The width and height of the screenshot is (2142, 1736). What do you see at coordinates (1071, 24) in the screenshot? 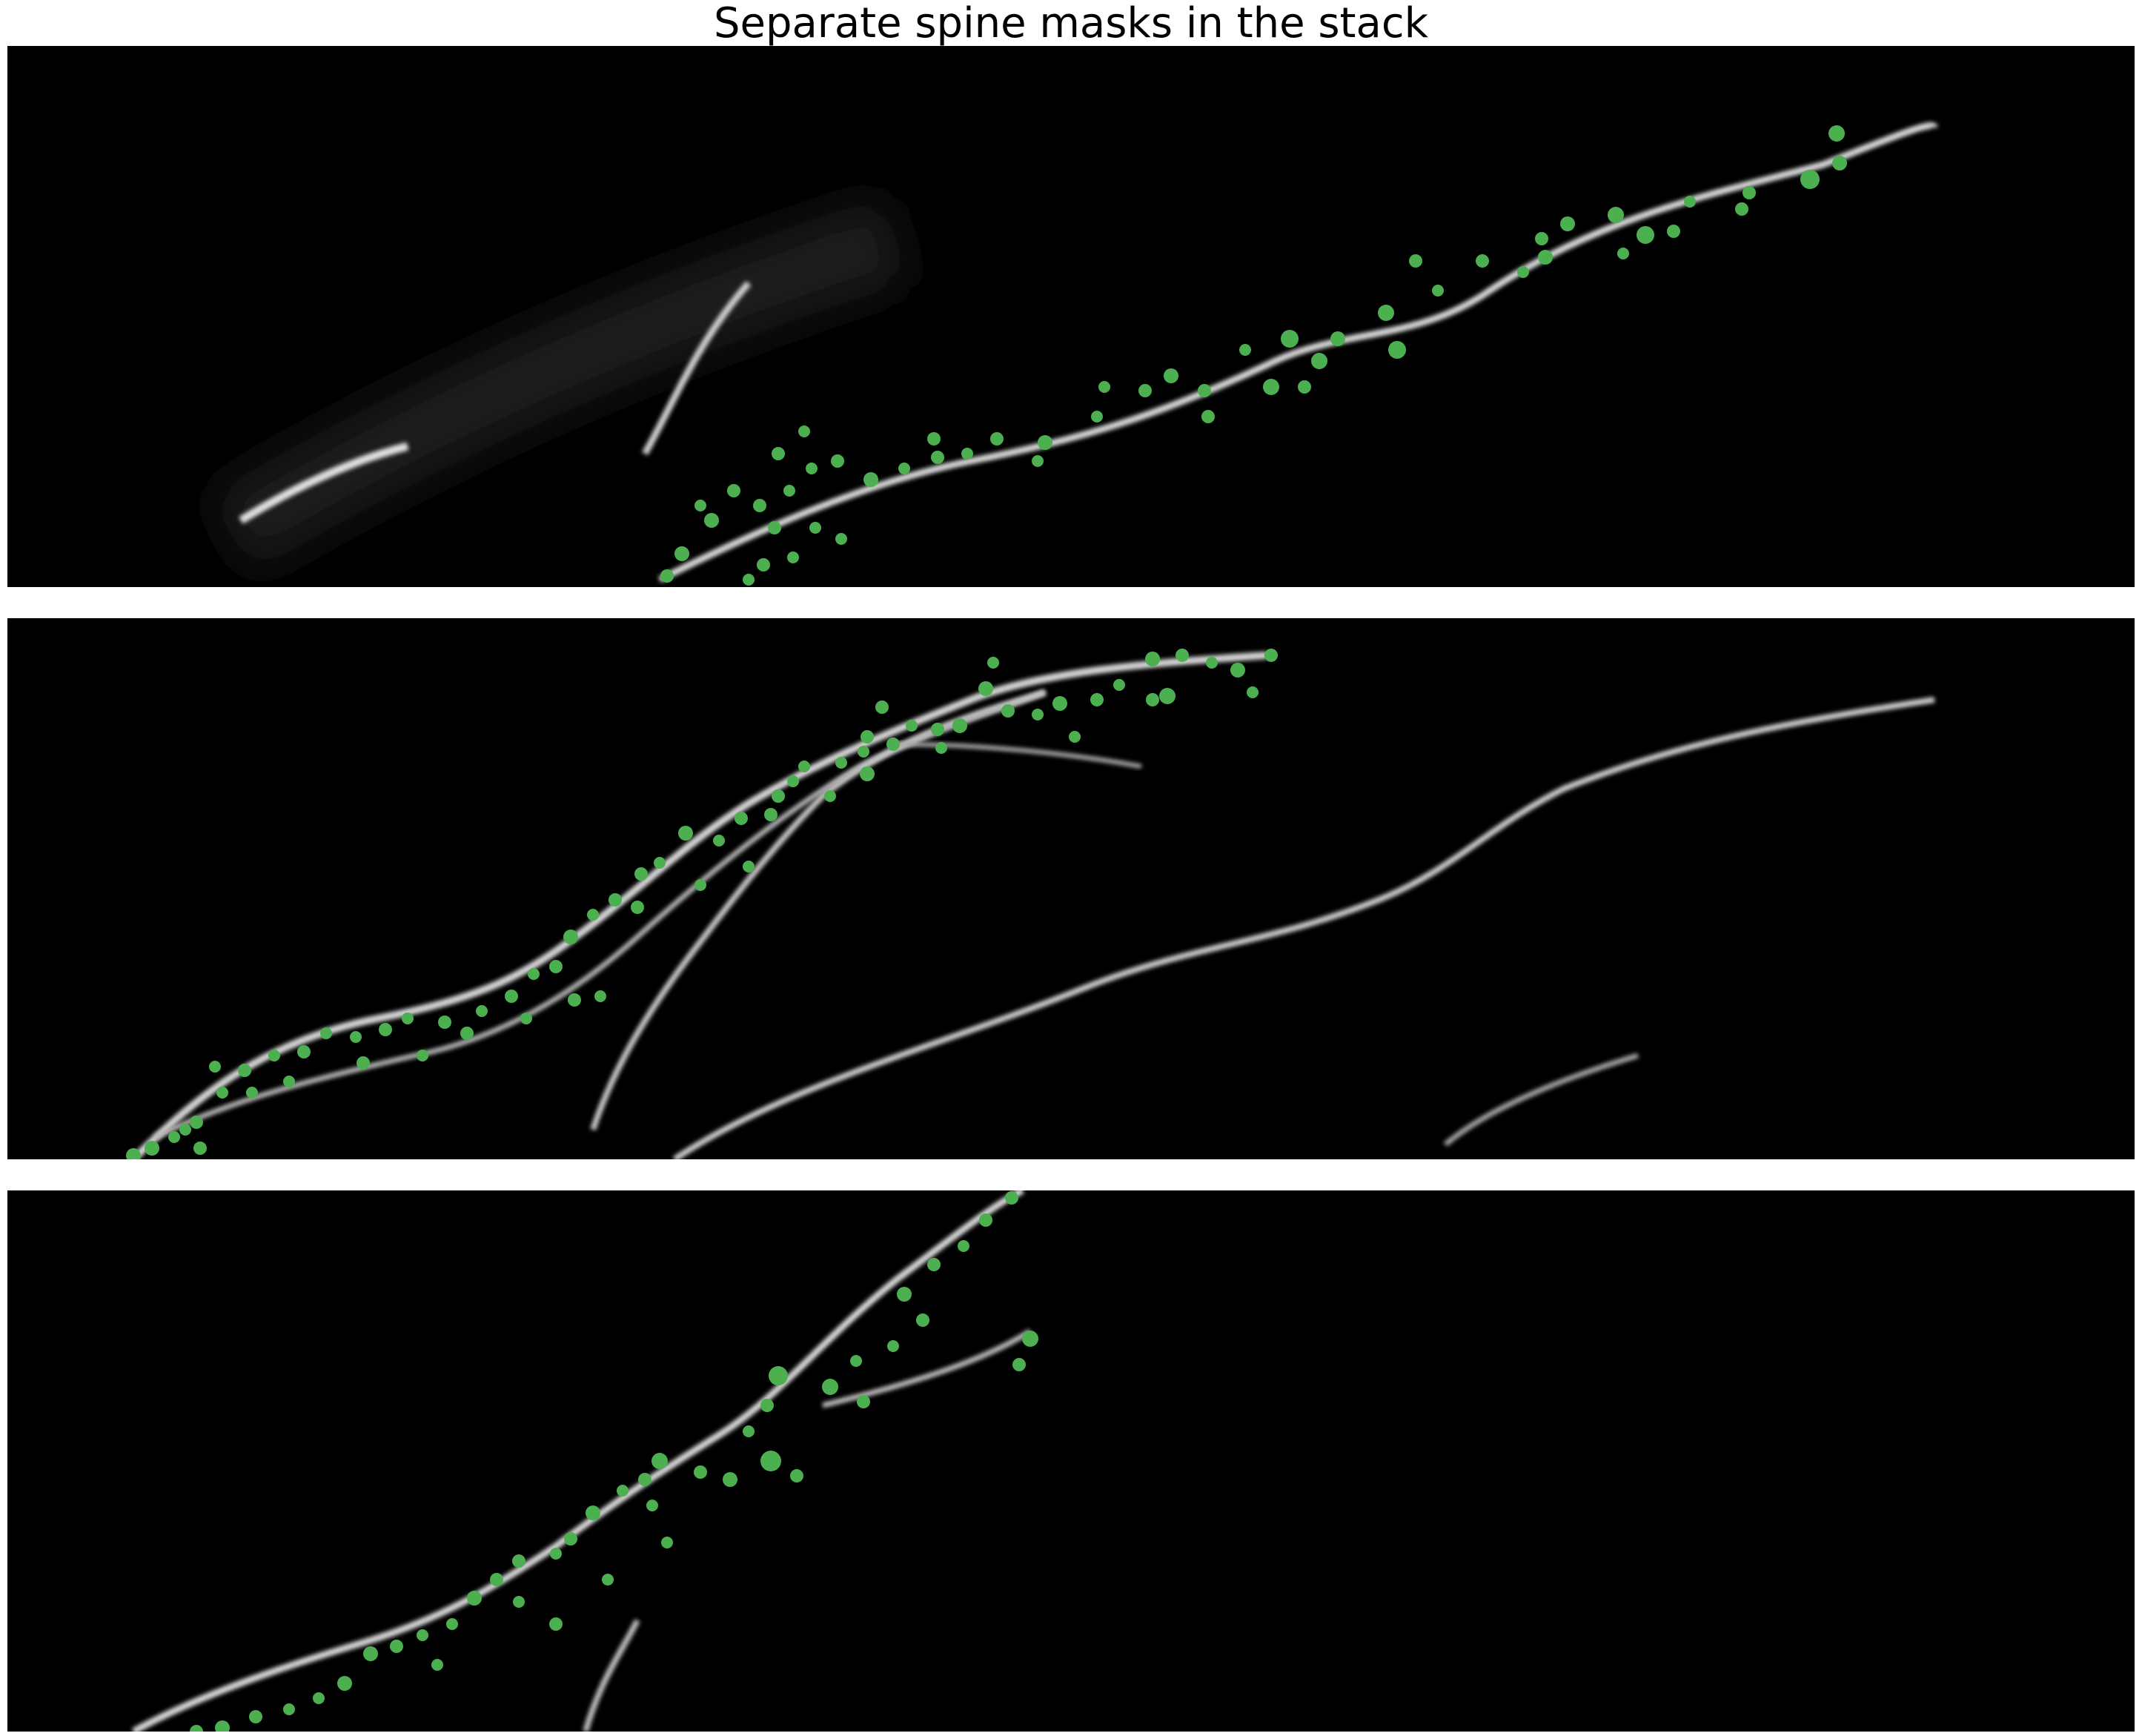
I see `figure-title: Separate spine masks in the stack` at bounding box center [1071, 24].